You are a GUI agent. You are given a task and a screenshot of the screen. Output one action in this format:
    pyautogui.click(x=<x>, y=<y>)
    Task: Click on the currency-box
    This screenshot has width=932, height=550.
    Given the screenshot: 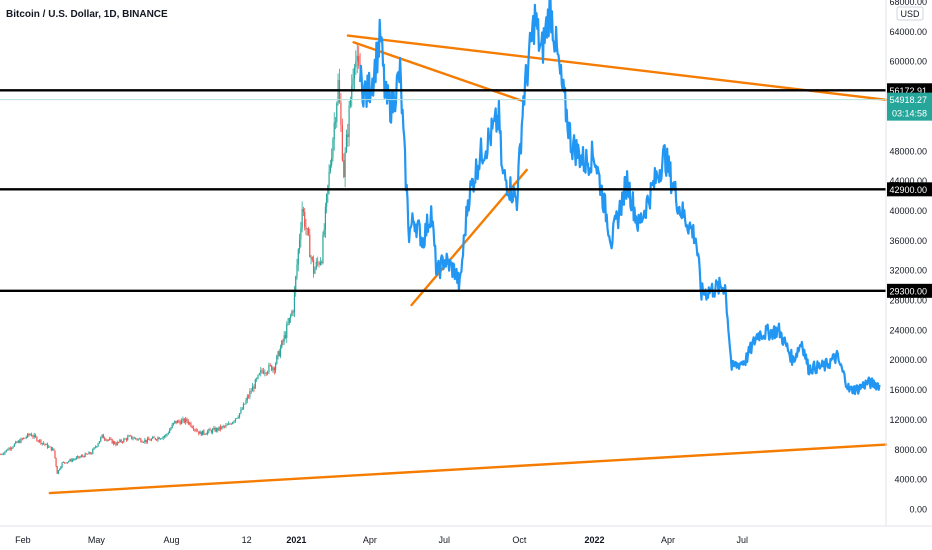 What is the action you would take?
    pyautogui.click(x=910, y=13)
    